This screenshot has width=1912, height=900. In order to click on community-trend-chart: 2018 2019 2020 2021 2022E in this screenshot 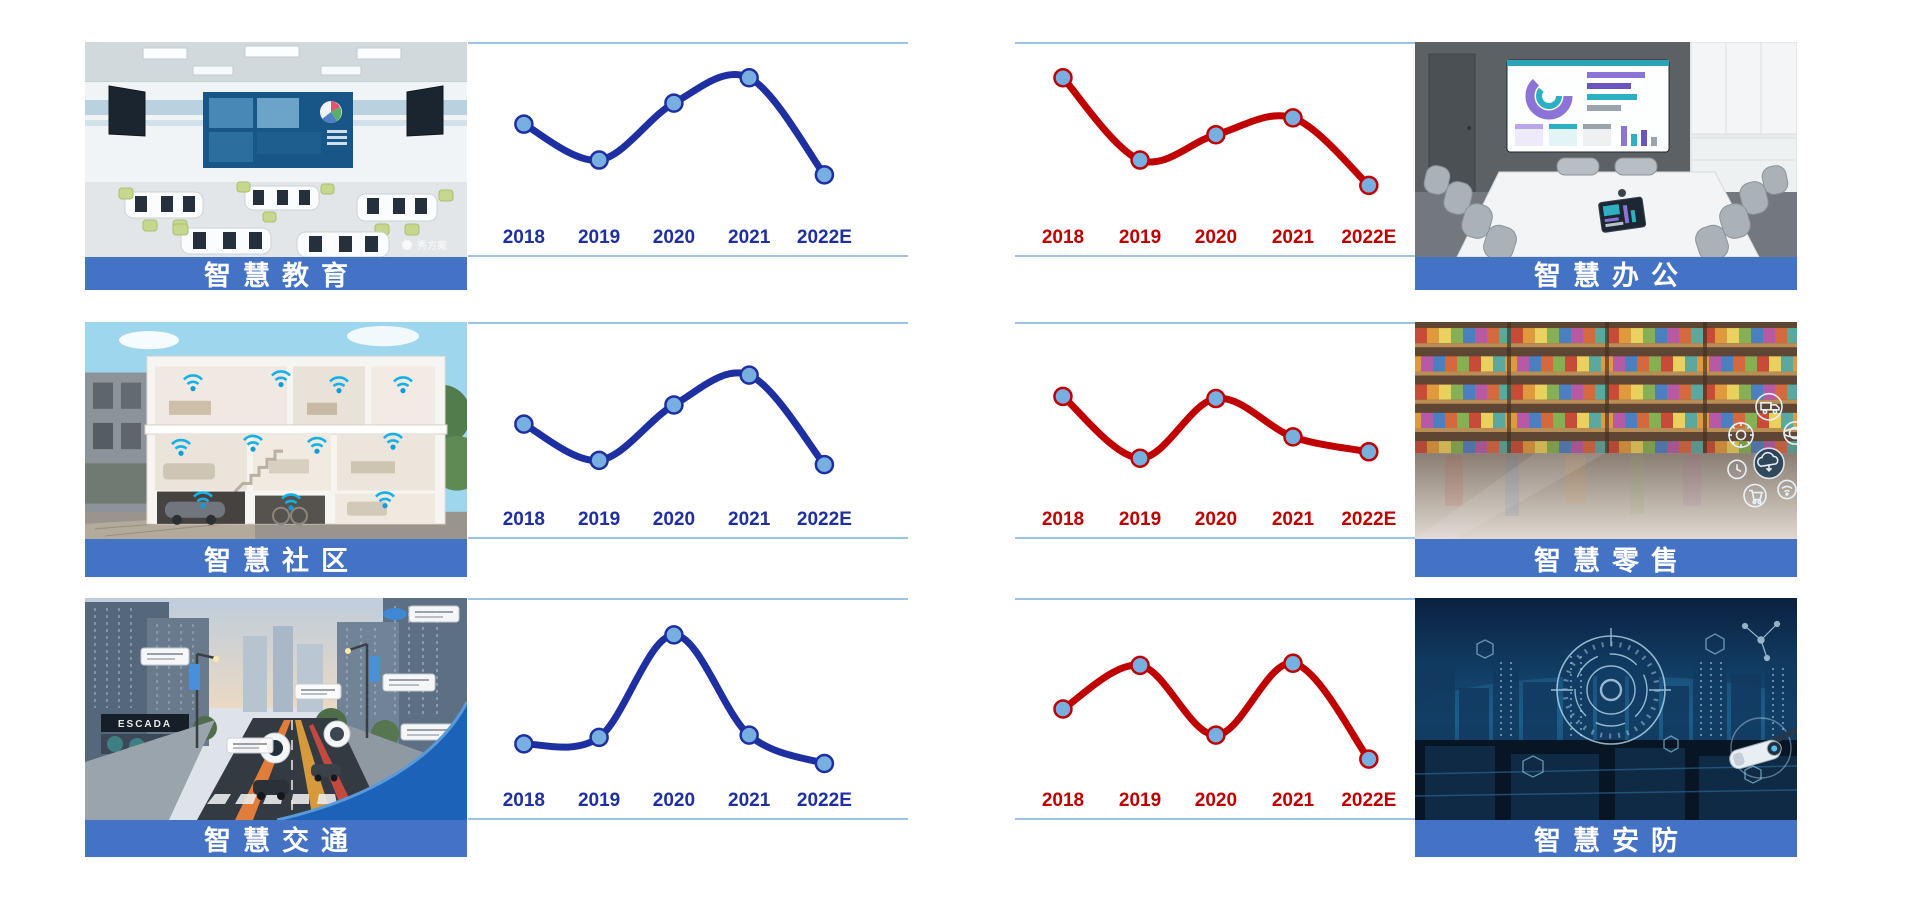, I will do `click(688, 430)`.